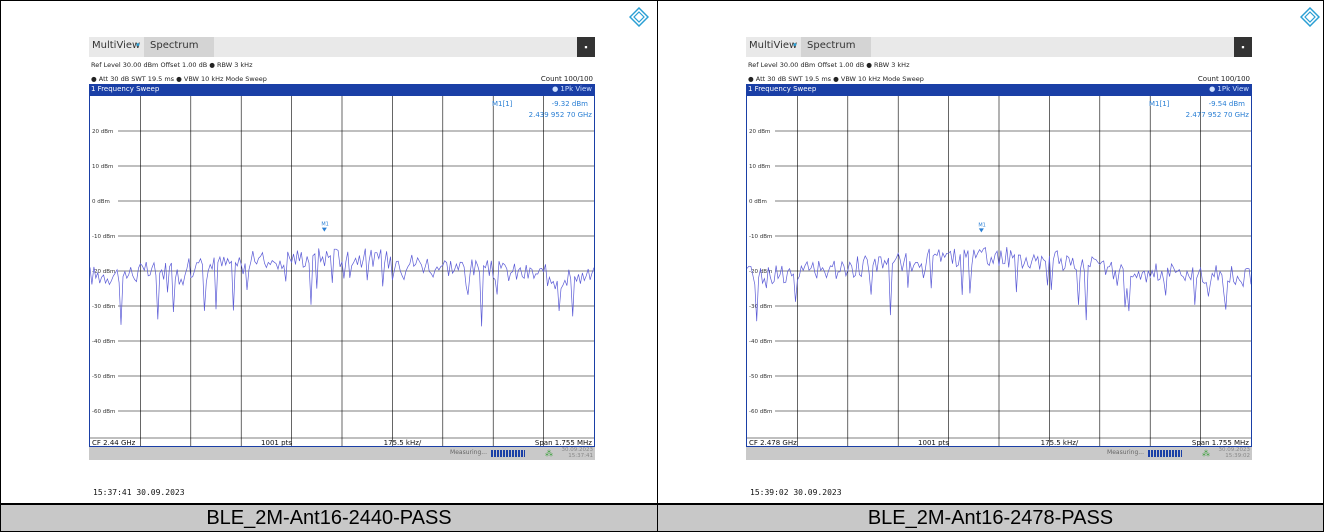  Describe the element at coordinates (580, 456) in the screenshot. I see `status-time: 15:37:41` at that location.